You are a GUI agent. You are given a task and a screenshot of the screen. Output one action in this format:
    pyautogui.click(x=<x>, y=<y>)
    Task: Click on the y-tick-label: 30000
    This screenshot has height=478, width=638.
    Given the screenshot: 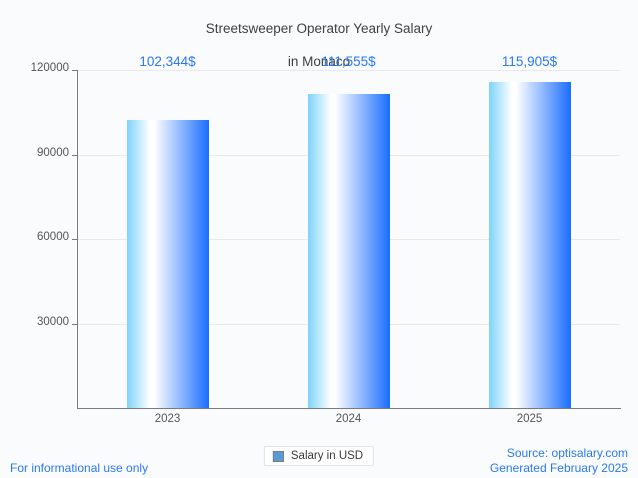 What is the action you would take?
    pyautogui.click(x=53, y=321)
    